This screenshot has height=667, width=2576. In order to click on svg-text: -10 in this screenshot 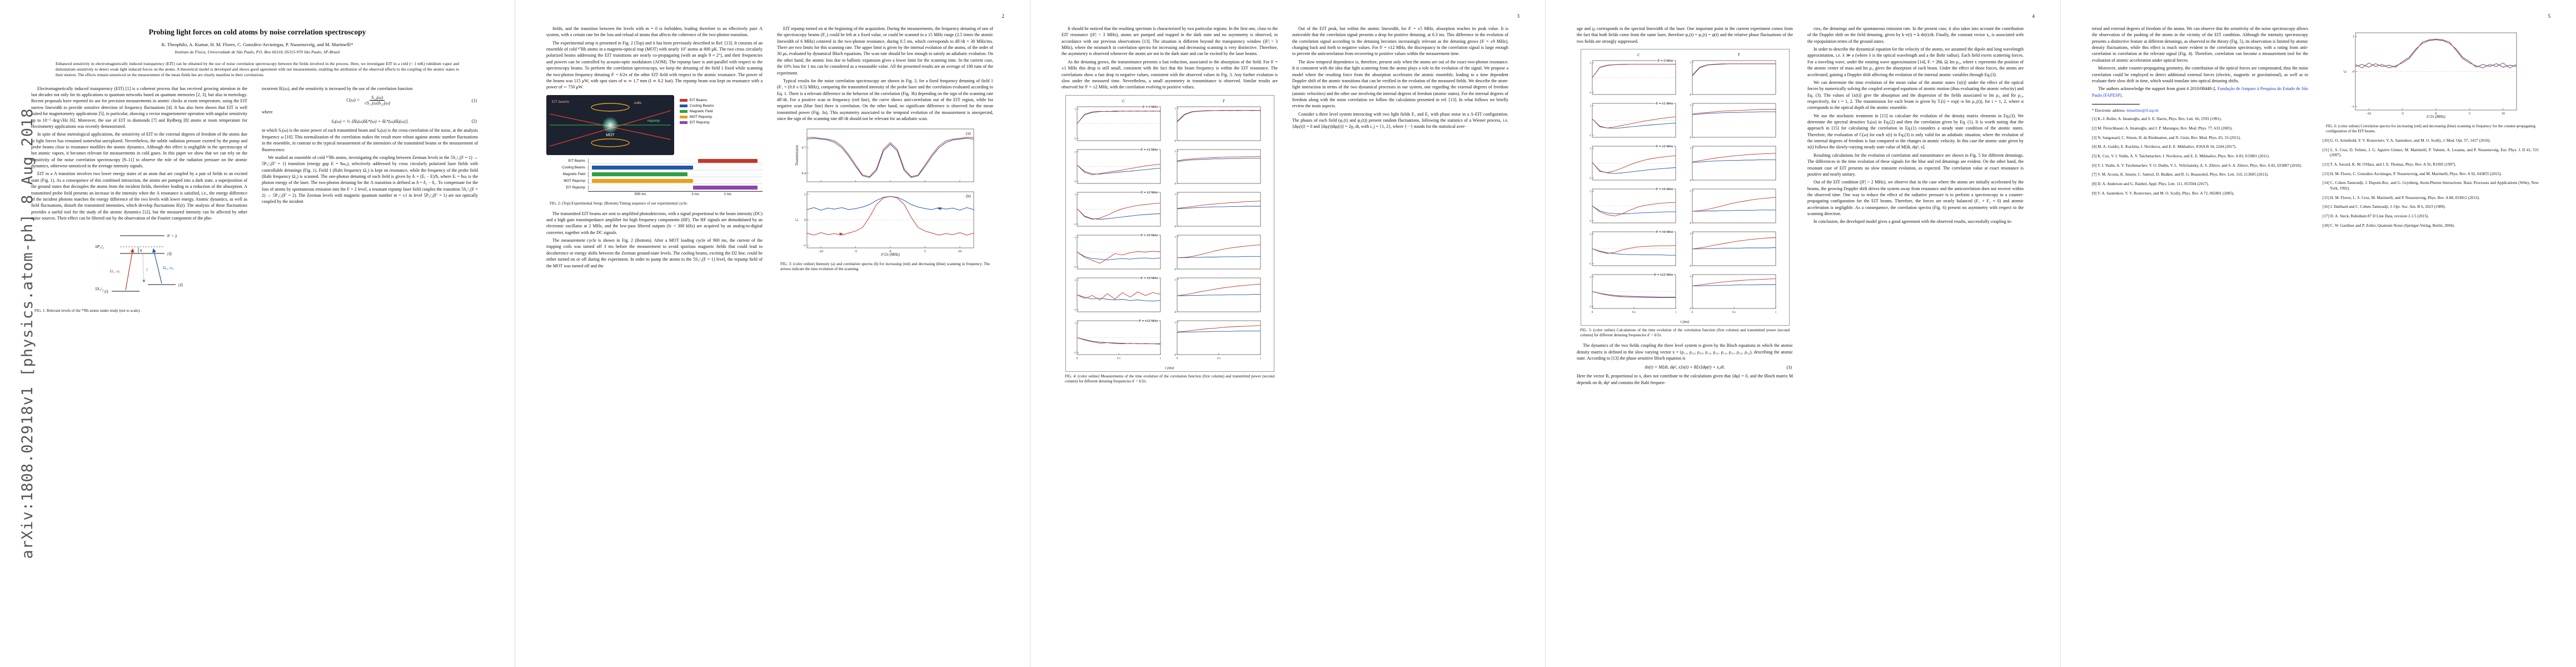, I will do `click(2368, 114)`.